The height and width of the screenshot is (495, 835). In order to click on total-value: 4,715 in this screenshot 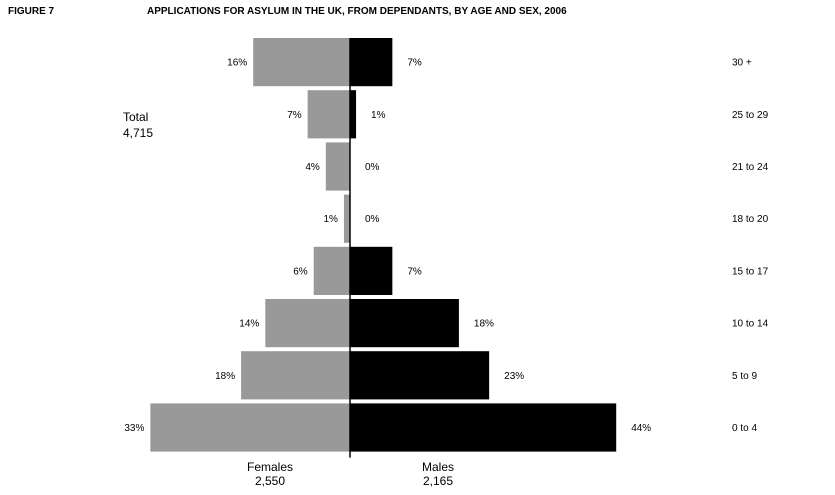, I will do `click(138, 133)`.